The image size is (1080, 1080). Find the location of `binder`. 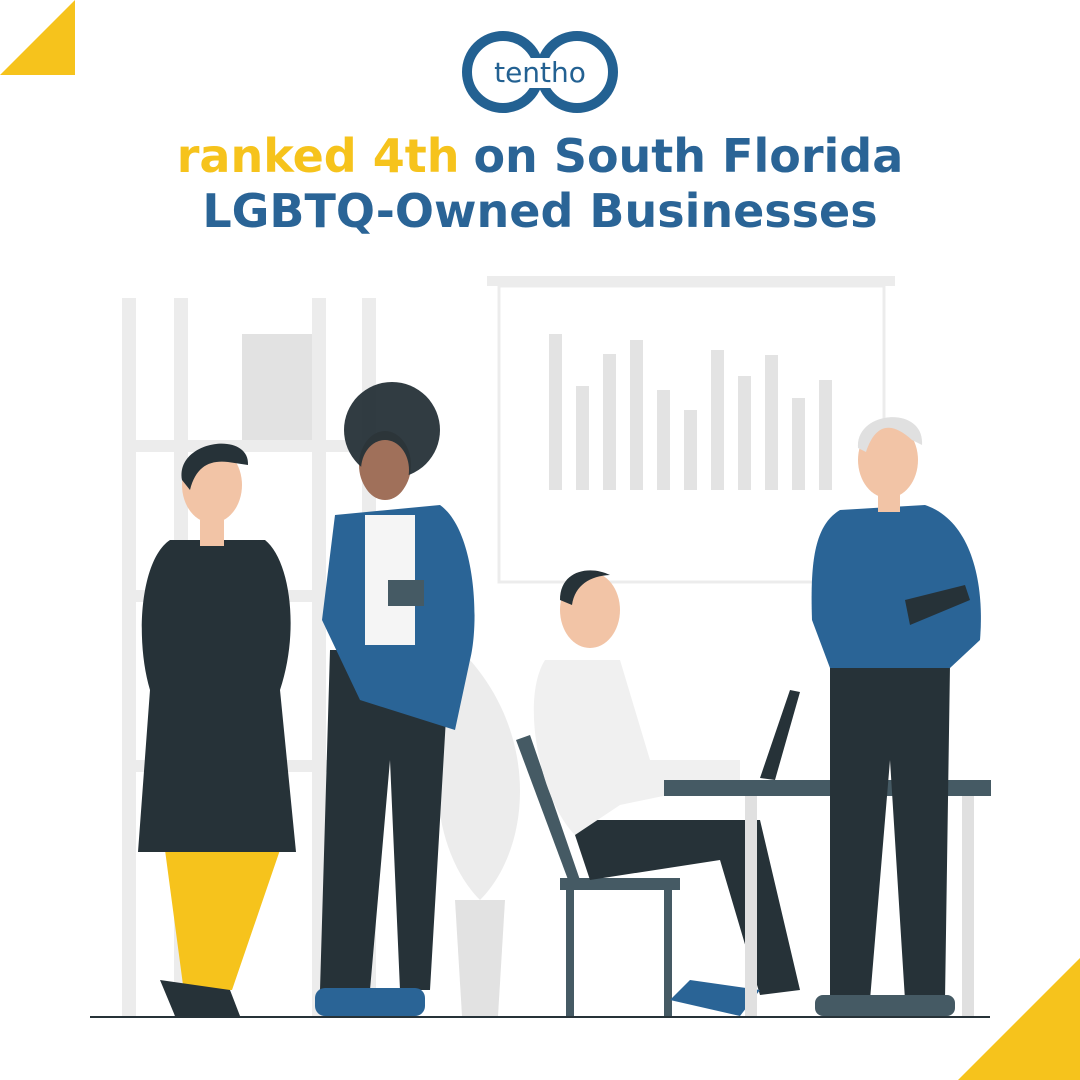

binder is located at coordinates (277, 387).